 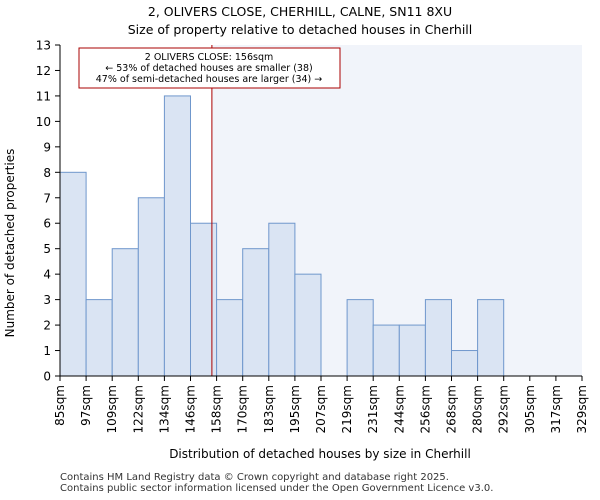 I want to click on bar-256sqm, so click(x=438, y=338).